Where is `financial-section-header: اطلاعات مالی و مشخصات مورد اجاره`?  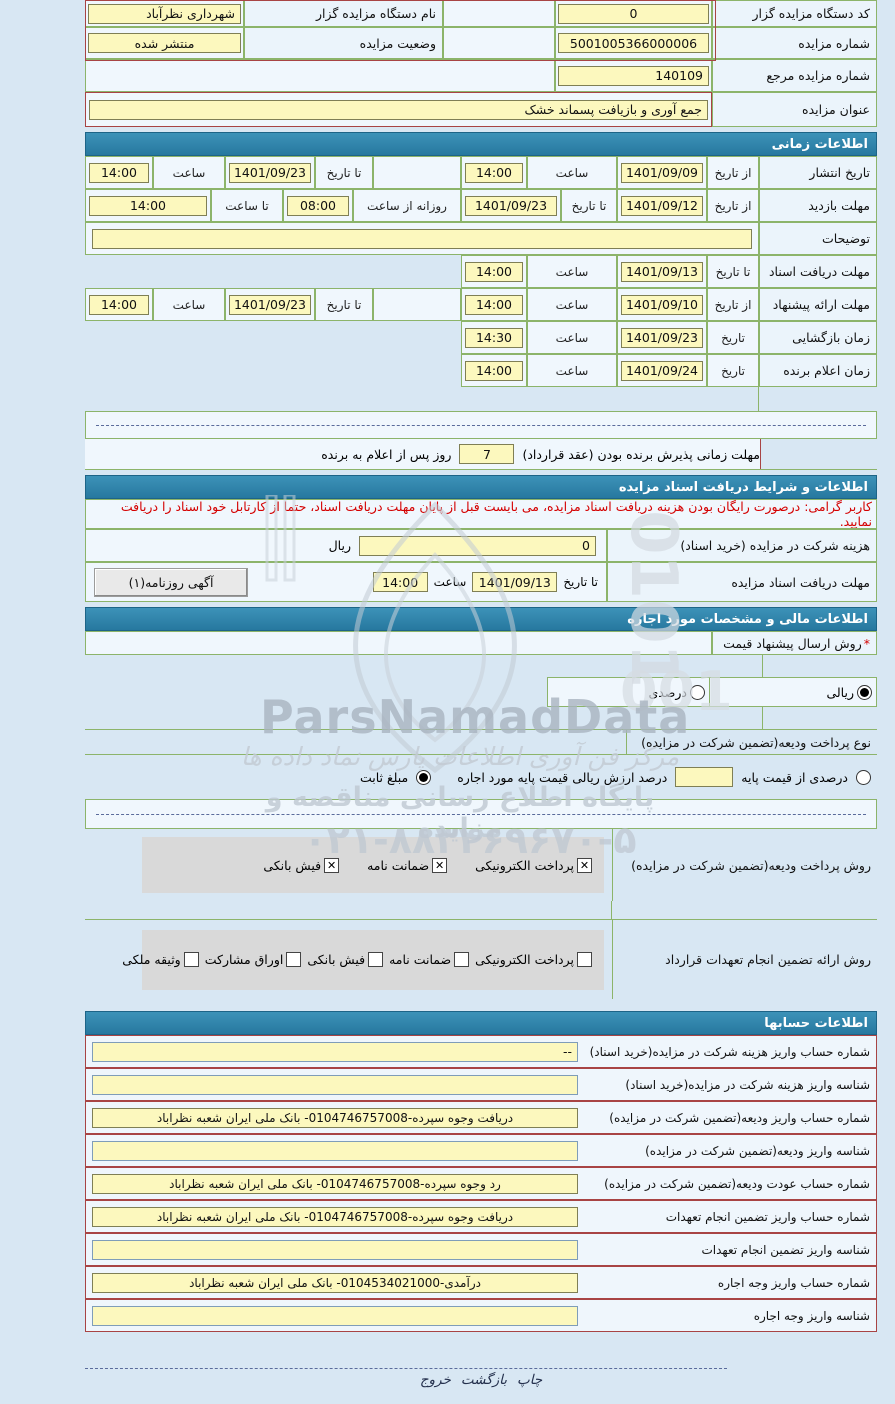
financial-section-header: اطلاعات مالی و مشخصات مورد اجاره is located at coordinates (481, 619).